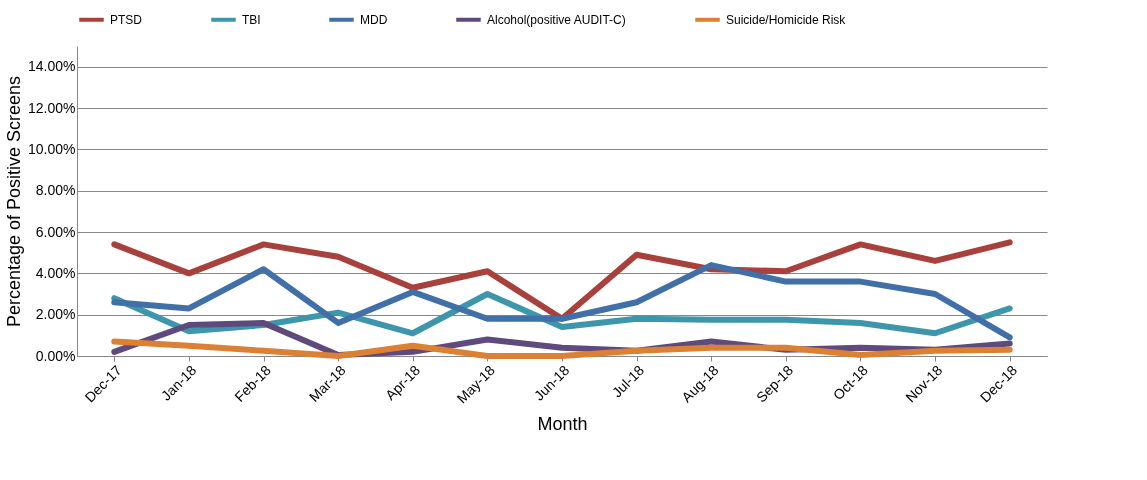 The image size is (1147, 480). Describe the element at coordinates (52, 107) in the screenshot. I see `y-tick-label: 12.00%` at that location.